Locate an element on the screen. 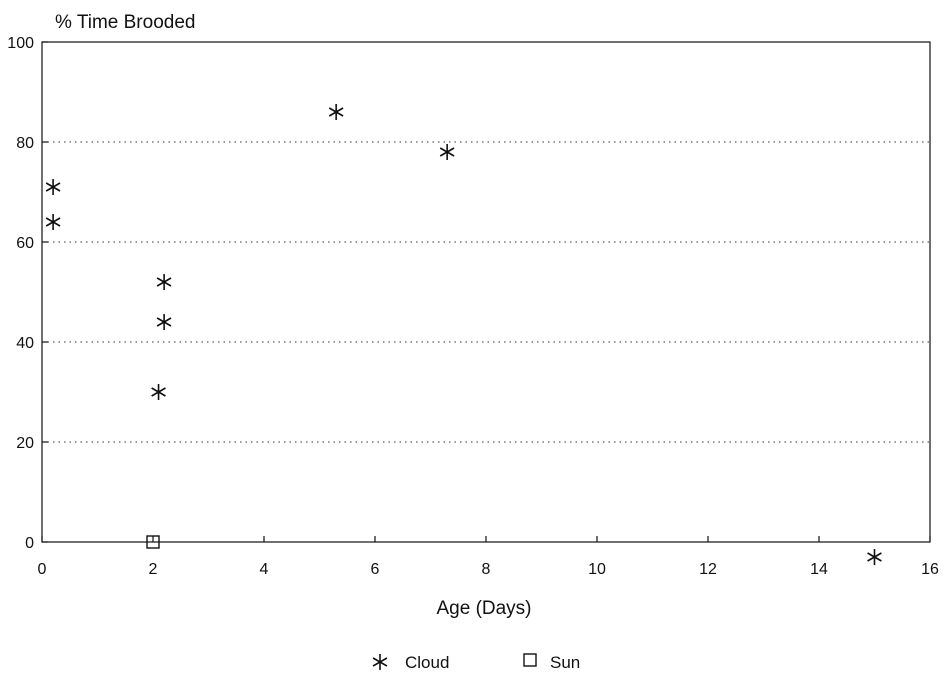  y-axis: 0 20 40 60 80 100 is located at coordinates (27, 293).